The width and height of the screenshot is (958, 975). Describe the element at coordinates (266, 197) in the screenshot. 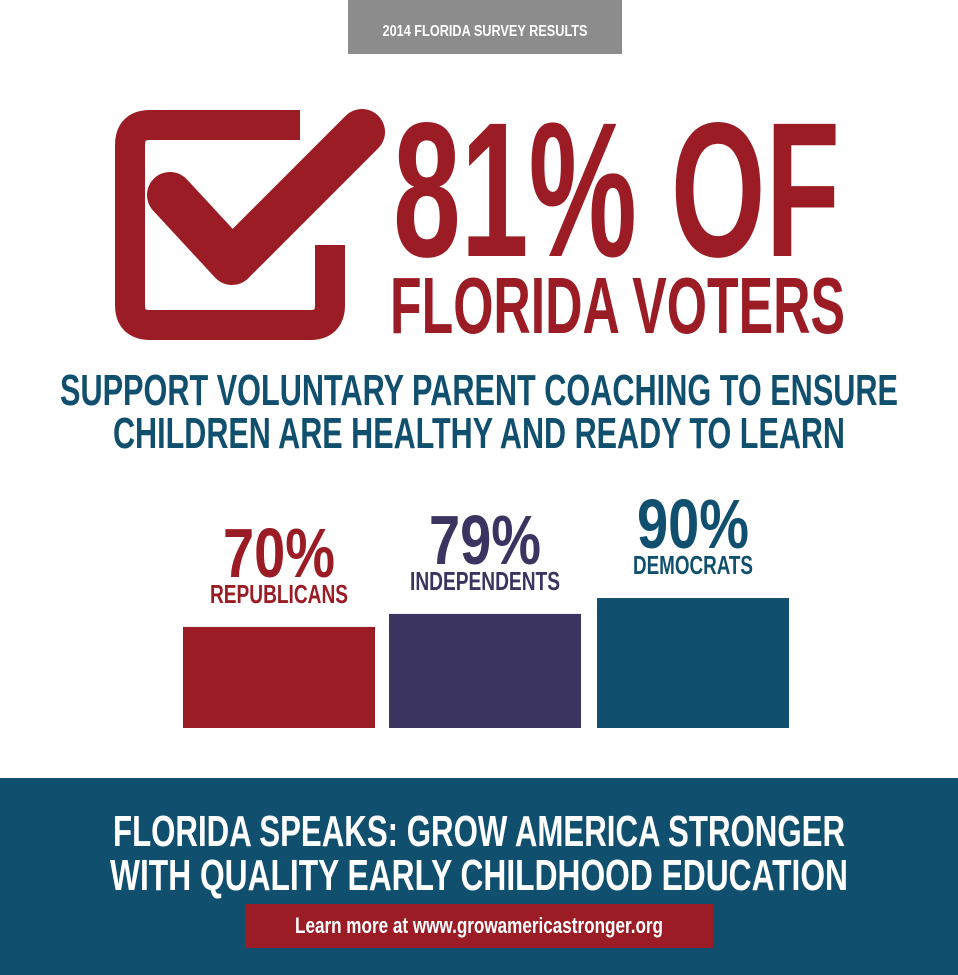

I see `check-mark-icon` at that location.